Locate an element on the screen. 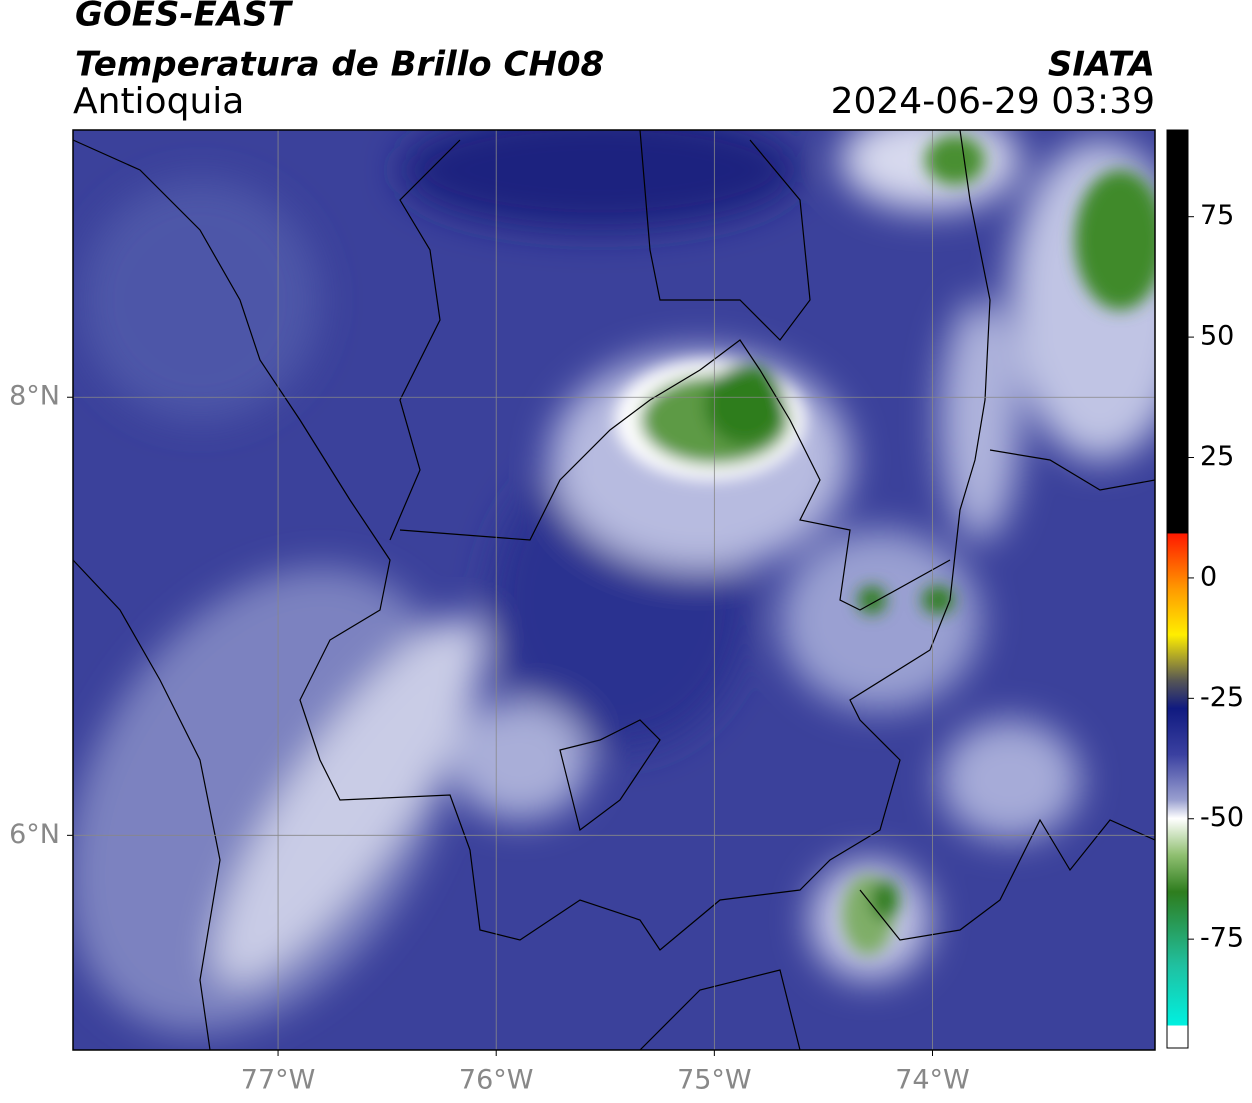 This screenshot has width=1252, height=1103. colorbar-tick-label: -25 is located at coordinates (1222, 697).